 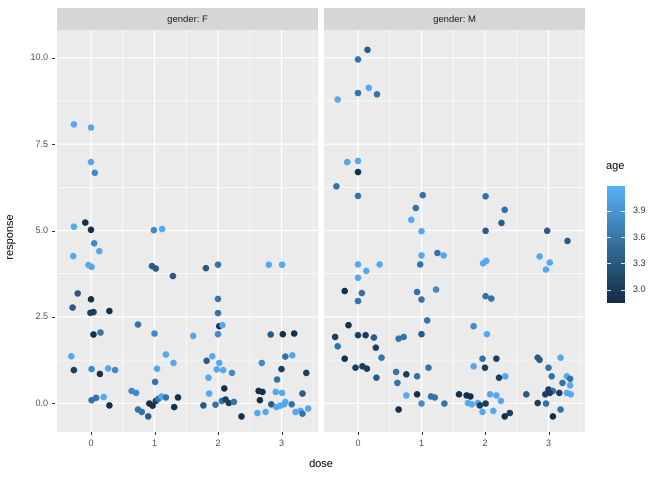 I want to click on y-tick-label: 2.5, so click(x=41, y=316).